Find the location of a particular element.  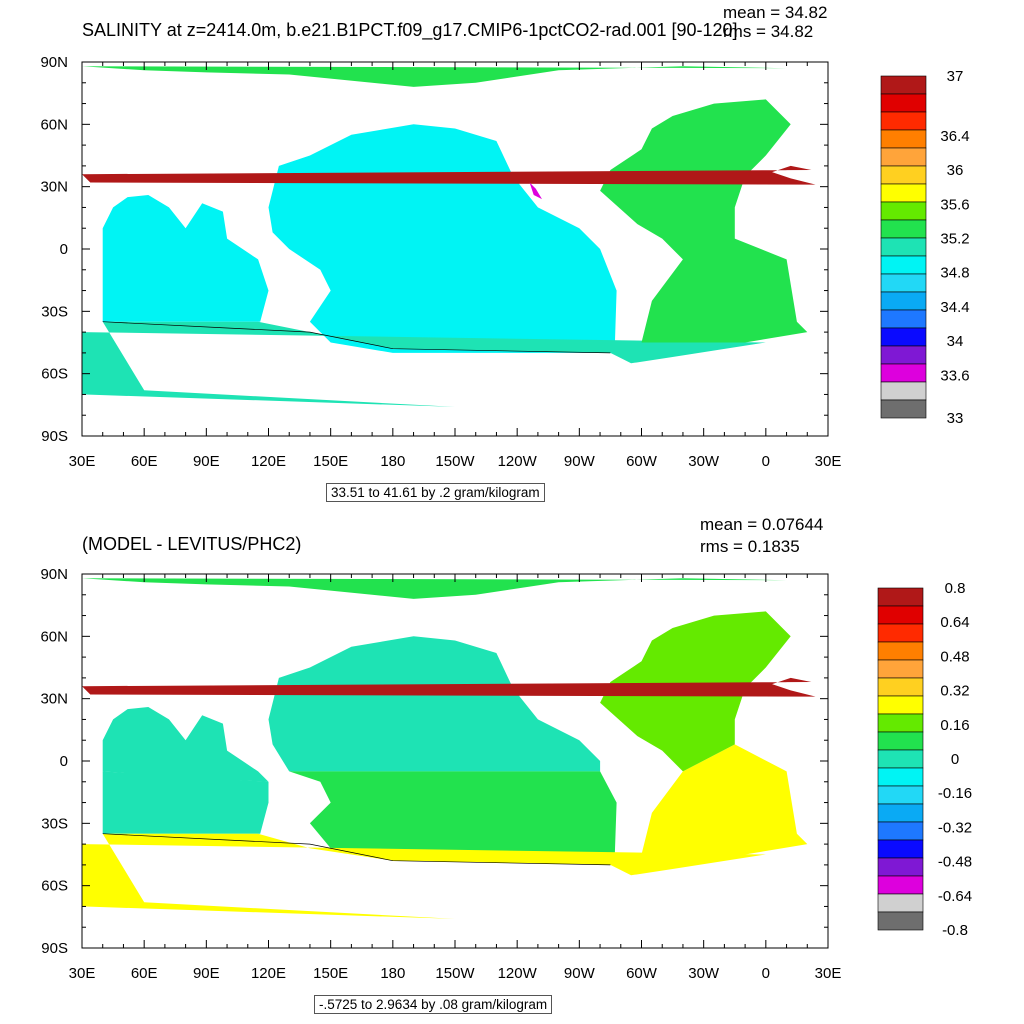

colorbar-label: 35.6 is located at coordinates (954, 204).